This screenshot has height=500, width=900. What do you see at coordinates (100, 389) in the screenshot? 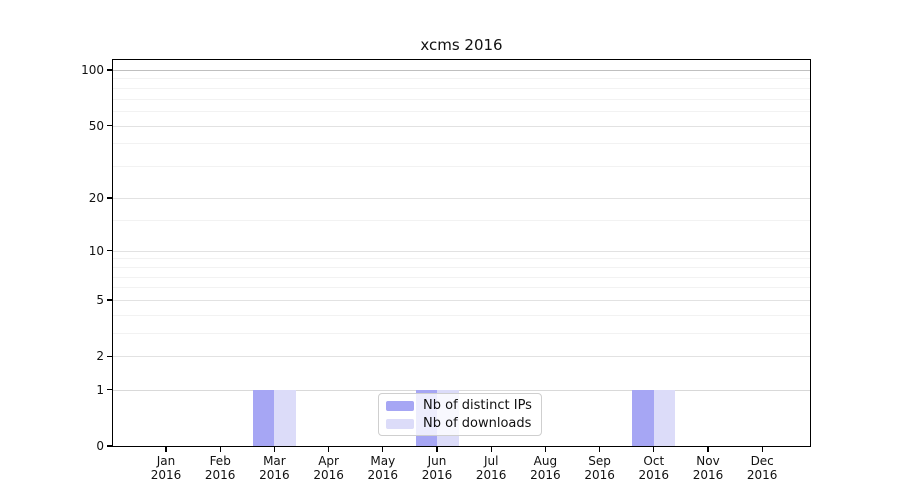
I see `y-tick-label: 1` at bounding box center [100, 389].